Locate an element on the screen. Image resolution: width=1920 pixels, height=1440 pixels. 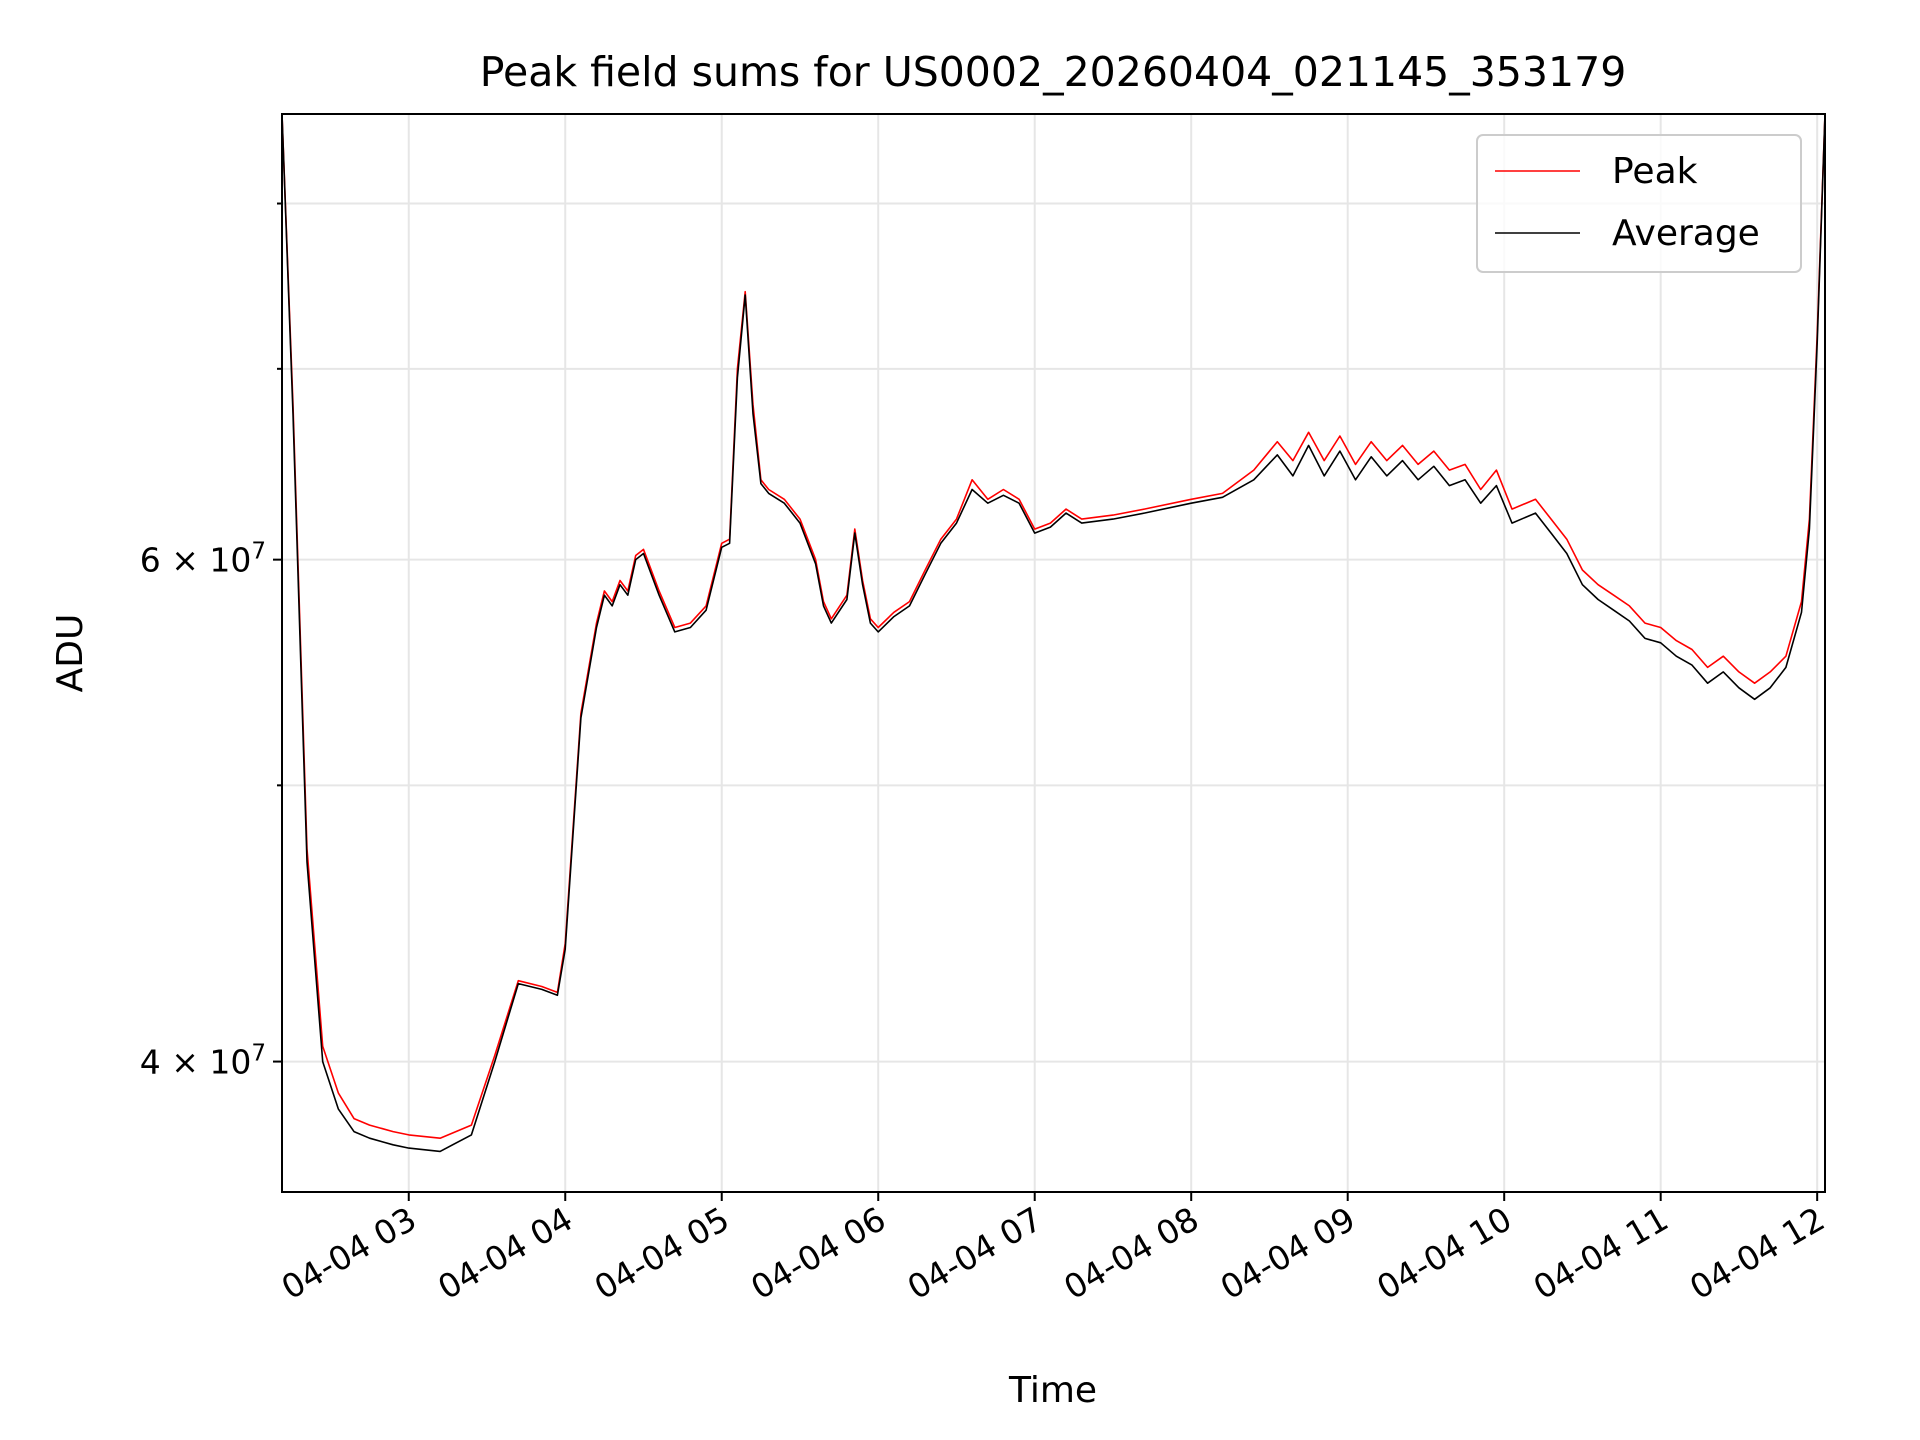
legend-label-average: Average is located at coordinates (1686, 233).